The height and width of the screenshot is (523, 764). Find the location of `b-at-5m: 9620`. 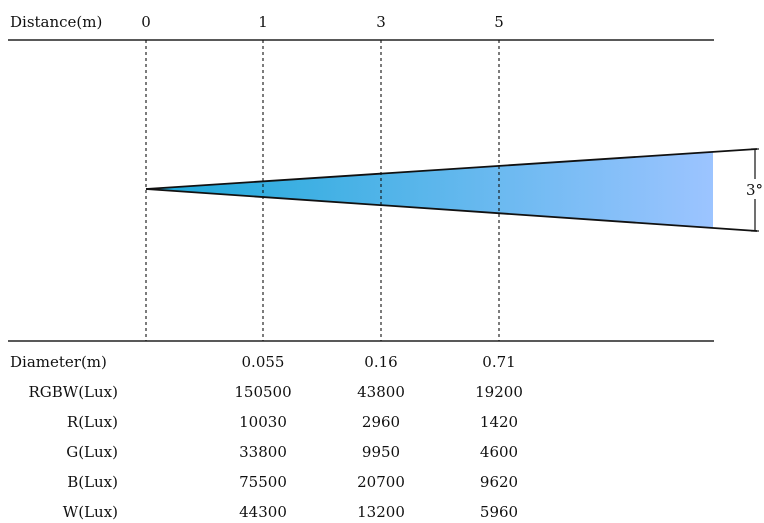

b-at-5m: 9620 is located at coordinates (499, 482).